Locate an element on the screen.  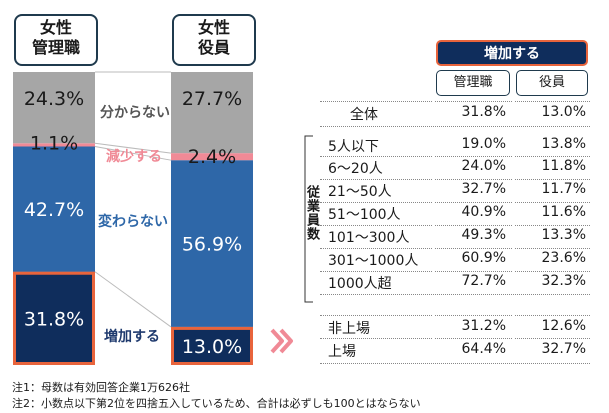
header-mgmt-line2: 管理職 is located at coordinates (55, 47).